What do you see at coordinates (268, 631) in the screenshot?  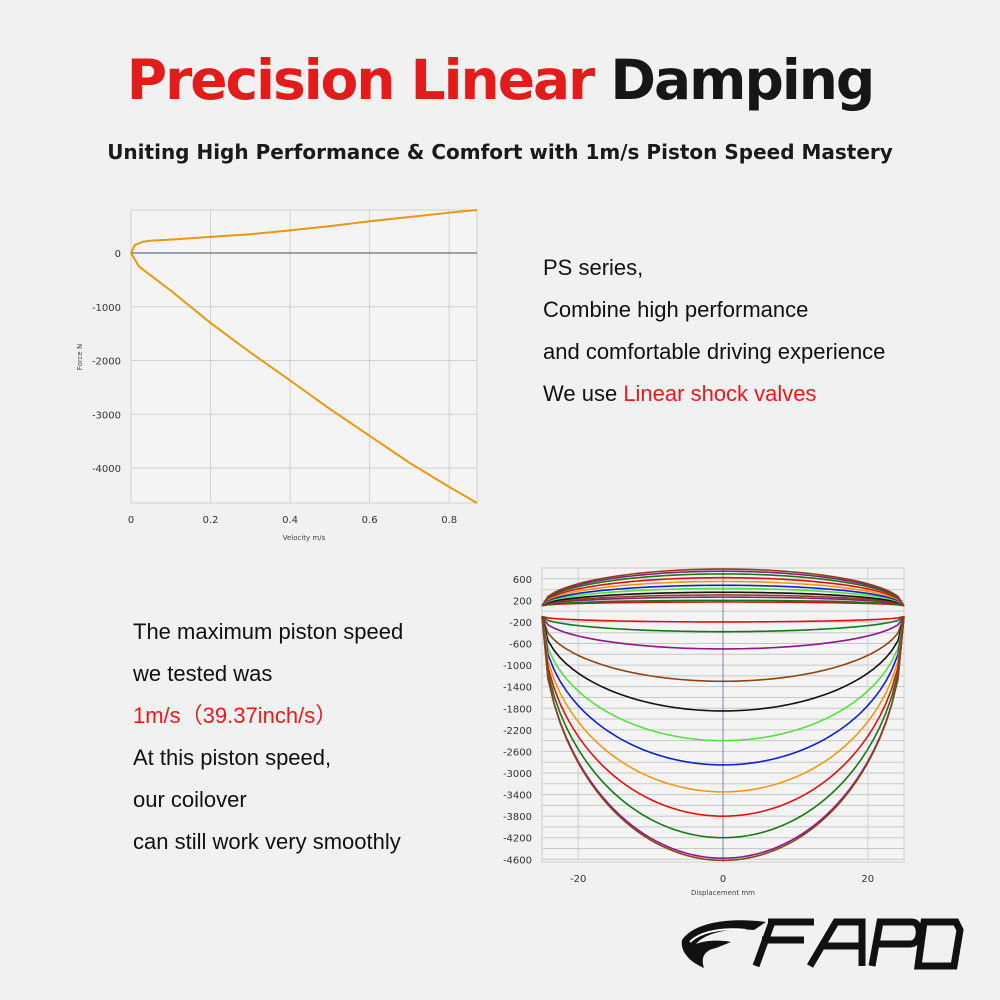 I see `text-line: The maximum piston speed` at bounding box center [268, 631].